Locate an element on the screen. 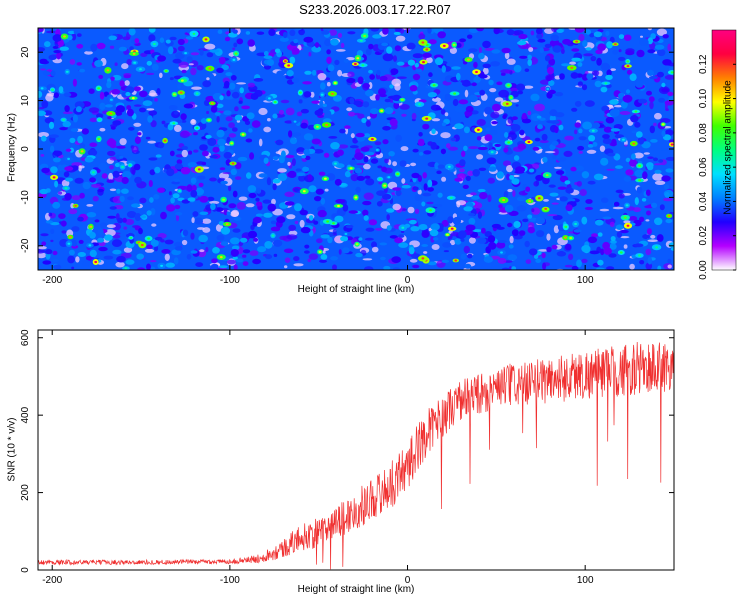 This screenshot has height=600, width=750. snr-xlabel: Height of straight line (km) is located at coordinates (356, 589).